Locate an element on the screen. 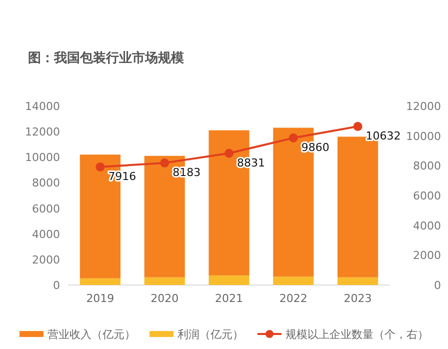 Image resolution: width=448 pixels, height=349 pixels. y-tick-label: 12000 is located at coordinates (42, 132).